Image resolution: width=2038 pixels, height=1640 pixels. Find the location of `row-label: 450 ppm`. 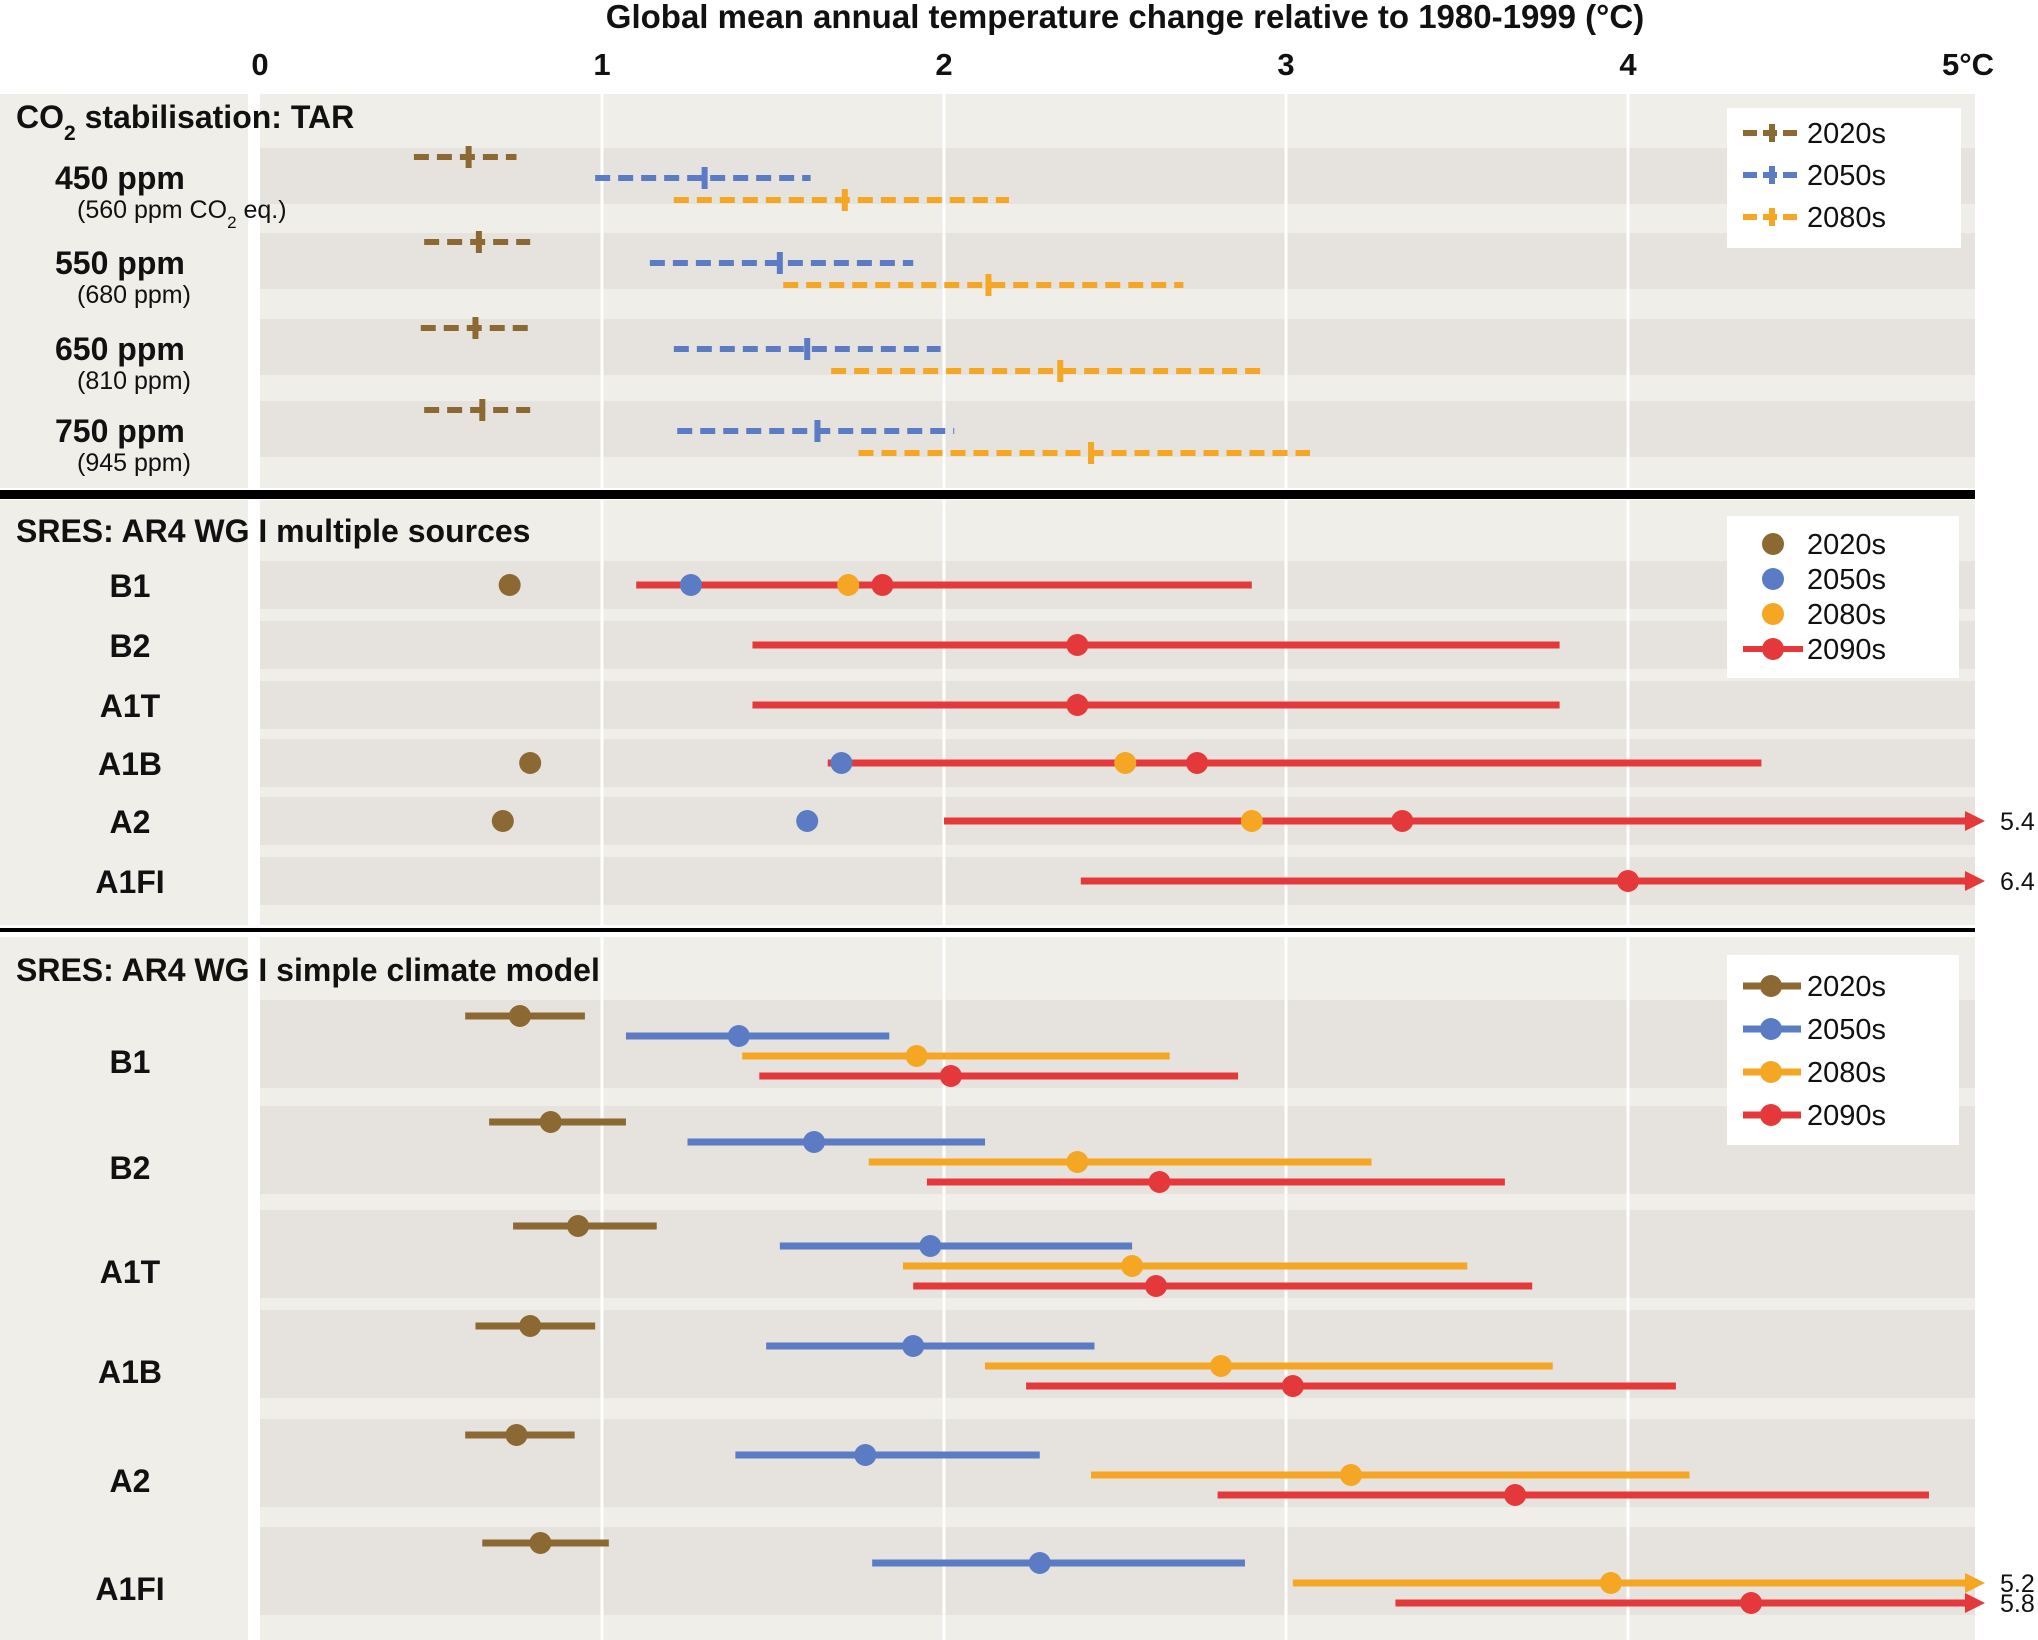

row-label: 450 ppm is located at coordinates (120, 178).